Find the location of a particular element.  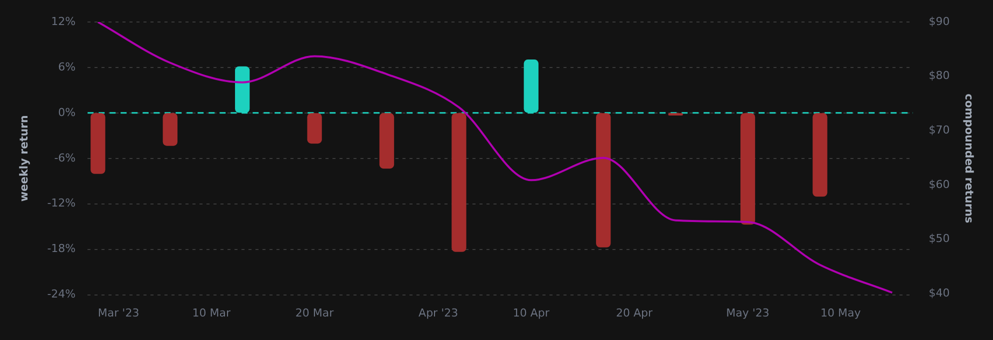

x-tick-label: Mar '23 is located at coordinates (119, 313).